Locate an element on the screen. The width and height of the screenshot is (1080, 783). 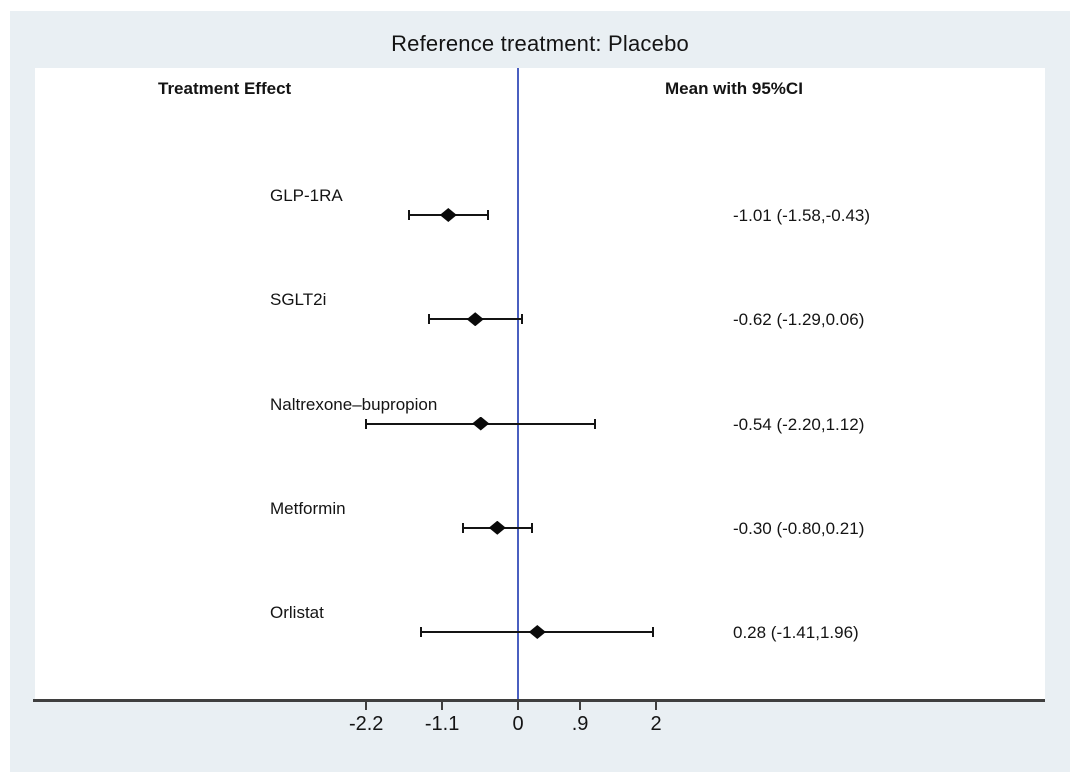
column-header-mean-ci: Mean with 95%CI is located at coordinates (734, 88).